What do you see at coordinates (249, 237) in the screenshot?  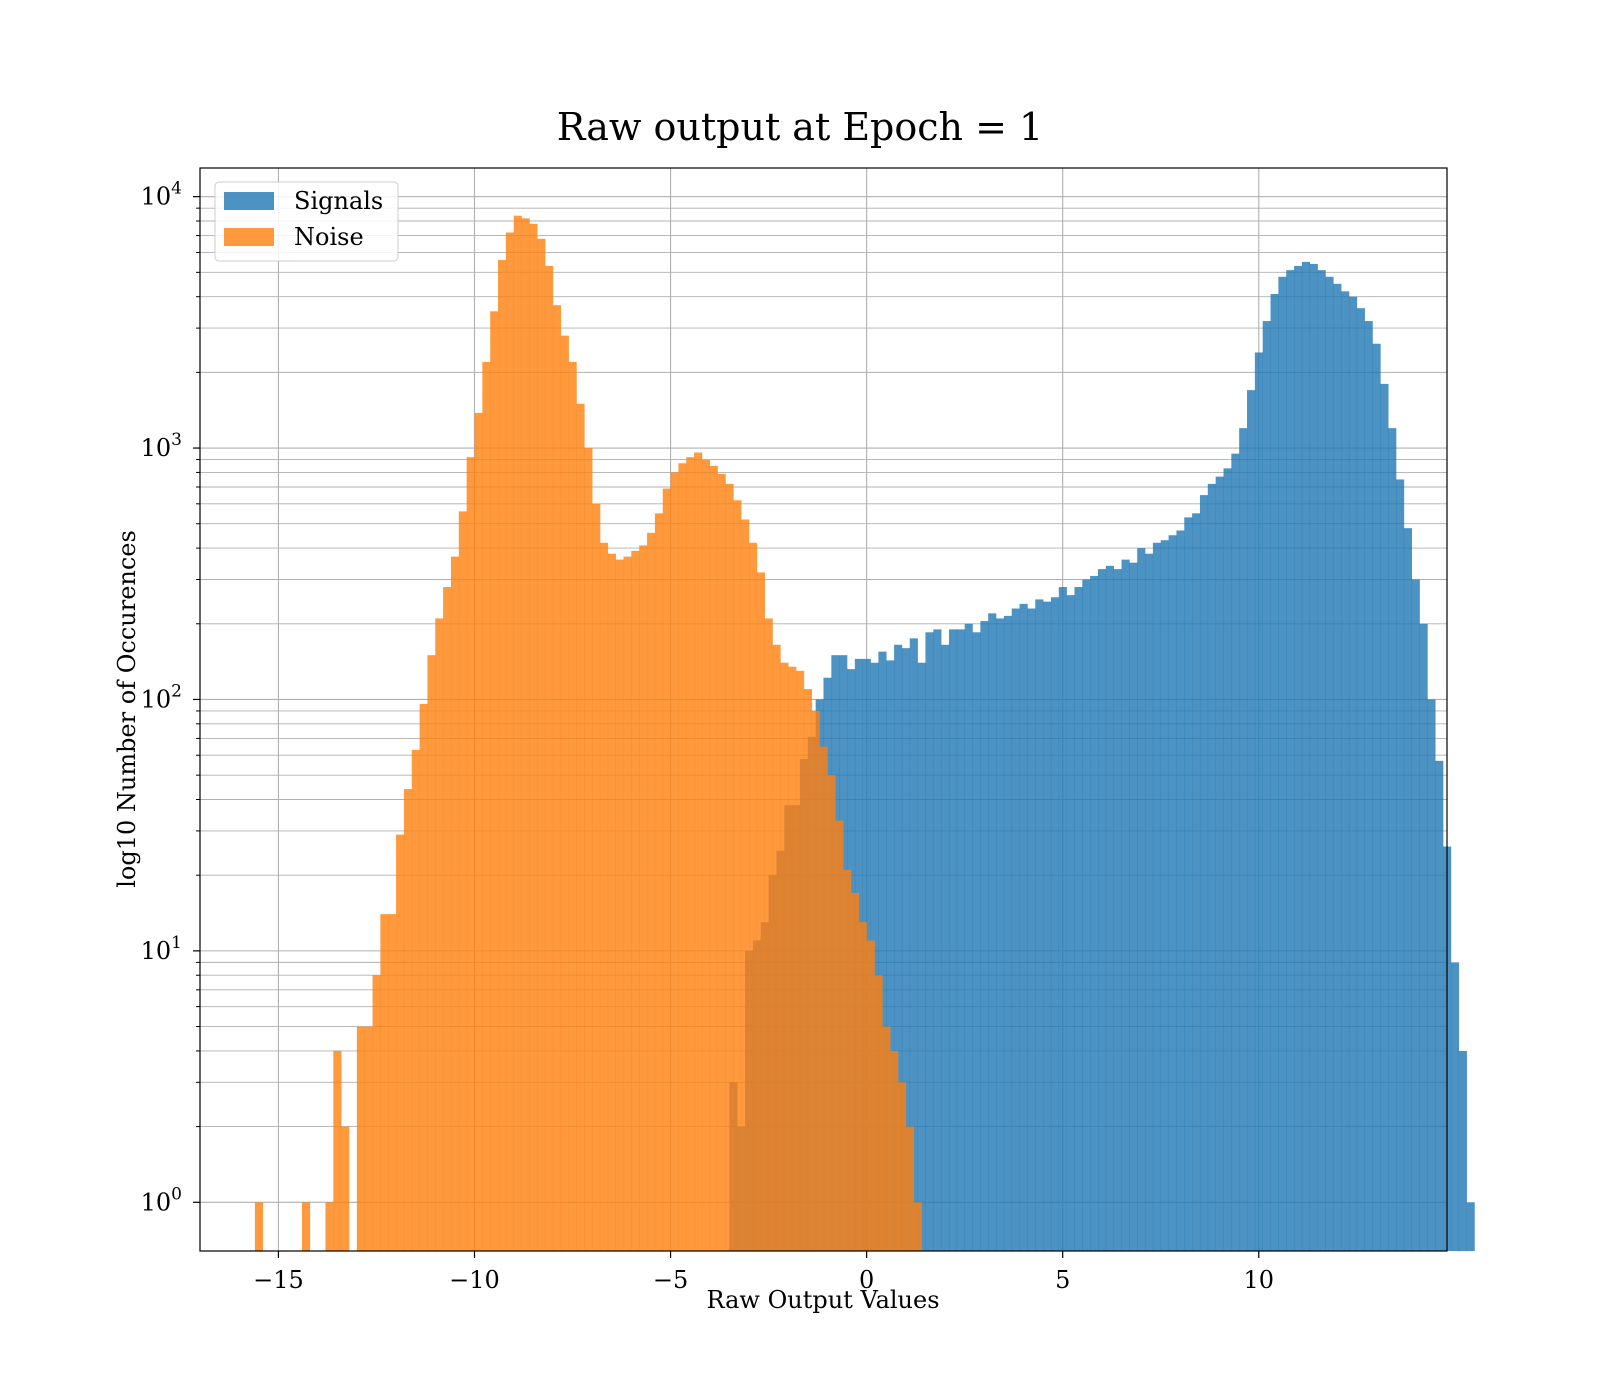 I see `legend-swatch-noise` at bounding box center [249, 237].